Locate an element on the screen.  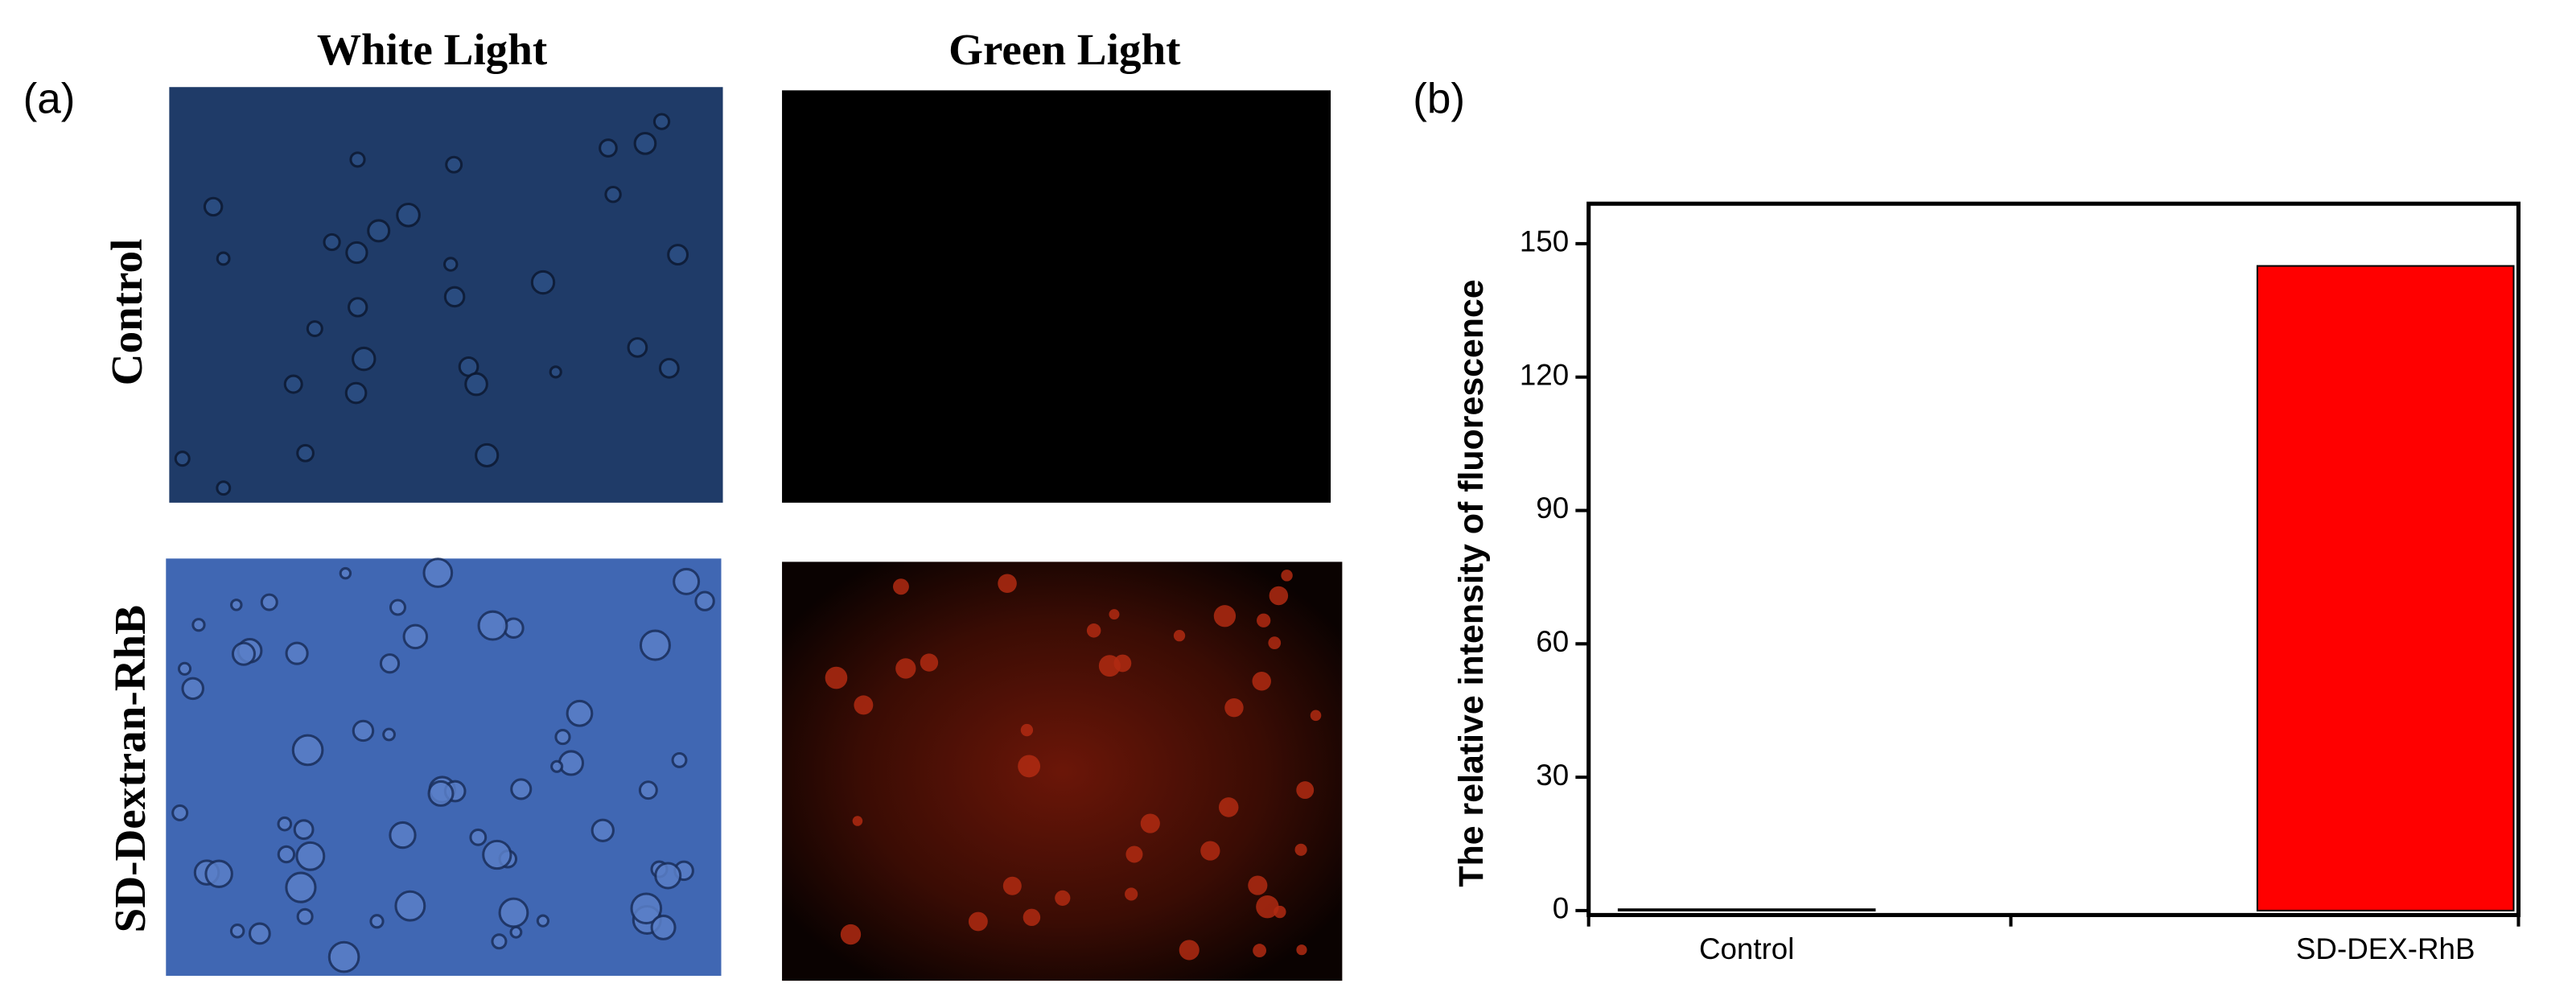
x-tick-label: Control is located at coordinates (1746, 949).